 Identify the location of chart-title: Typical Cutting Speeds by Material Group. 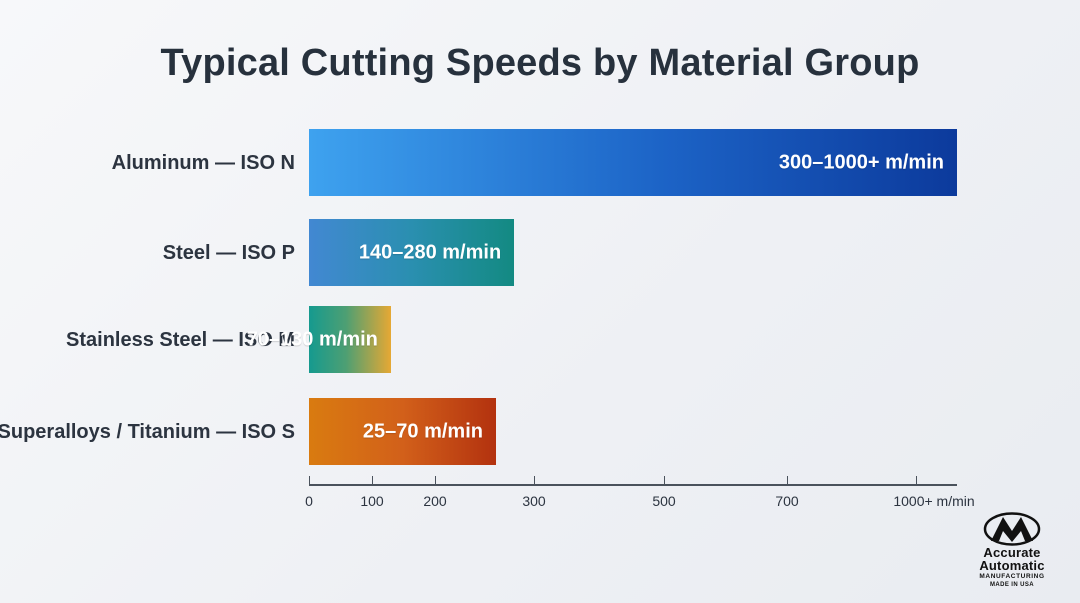
(540, 63).